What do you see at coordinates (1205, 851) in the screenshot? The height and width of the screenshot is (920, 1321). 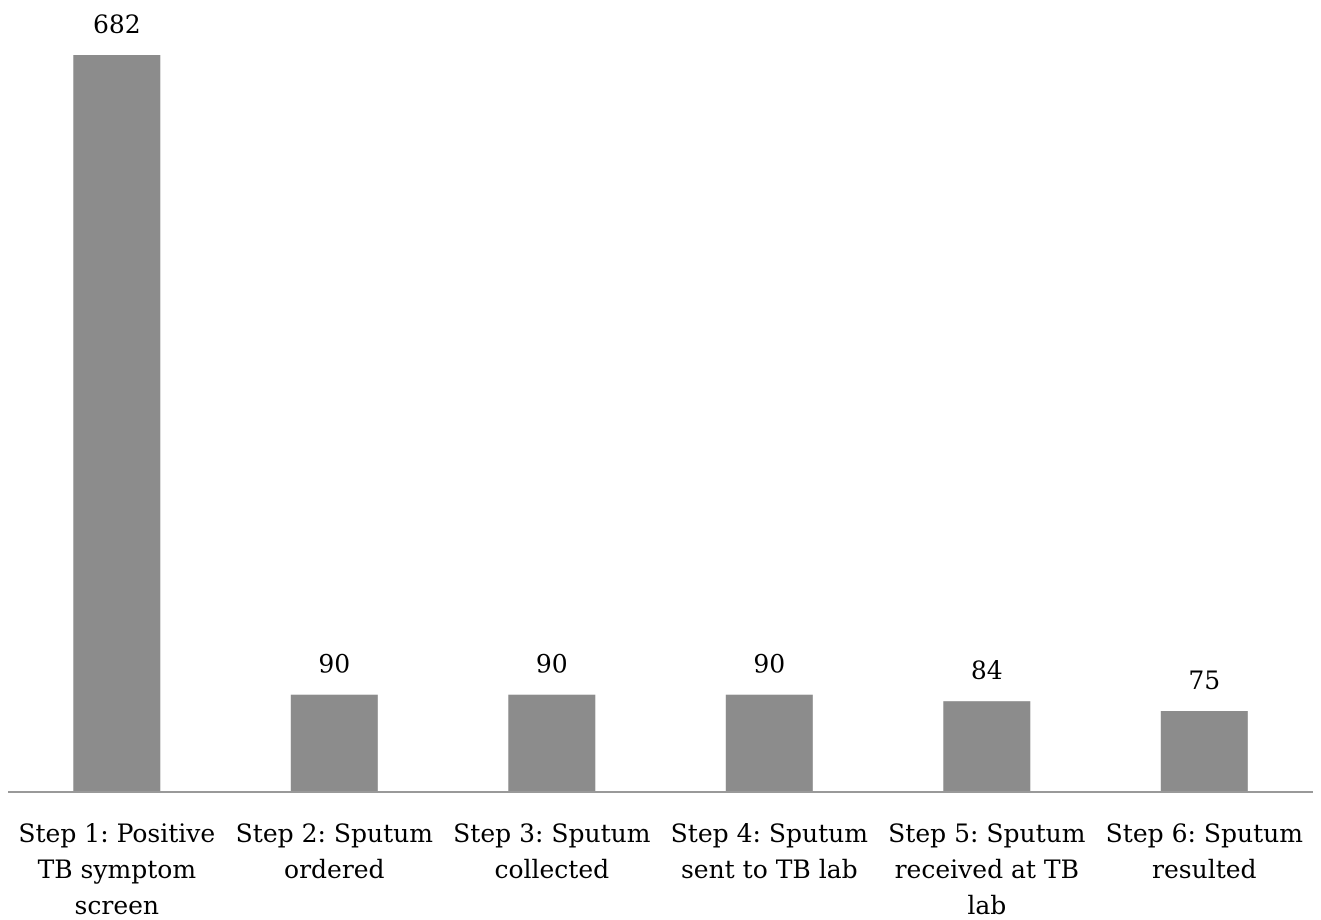 I see `category-label-6: Step 6: Sputum resulted` at bounding box center [1205, 851].